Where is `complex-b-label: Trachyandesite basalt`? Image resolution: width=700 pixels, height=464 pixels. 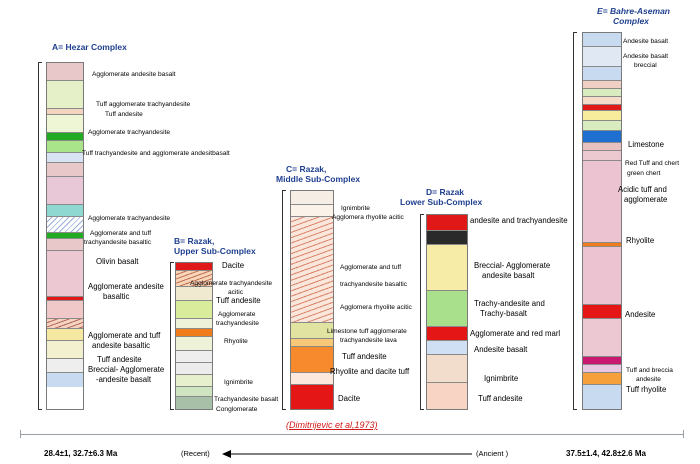 complex-b-label: Trachyandesite basalt is located at coordinates (246, 399).